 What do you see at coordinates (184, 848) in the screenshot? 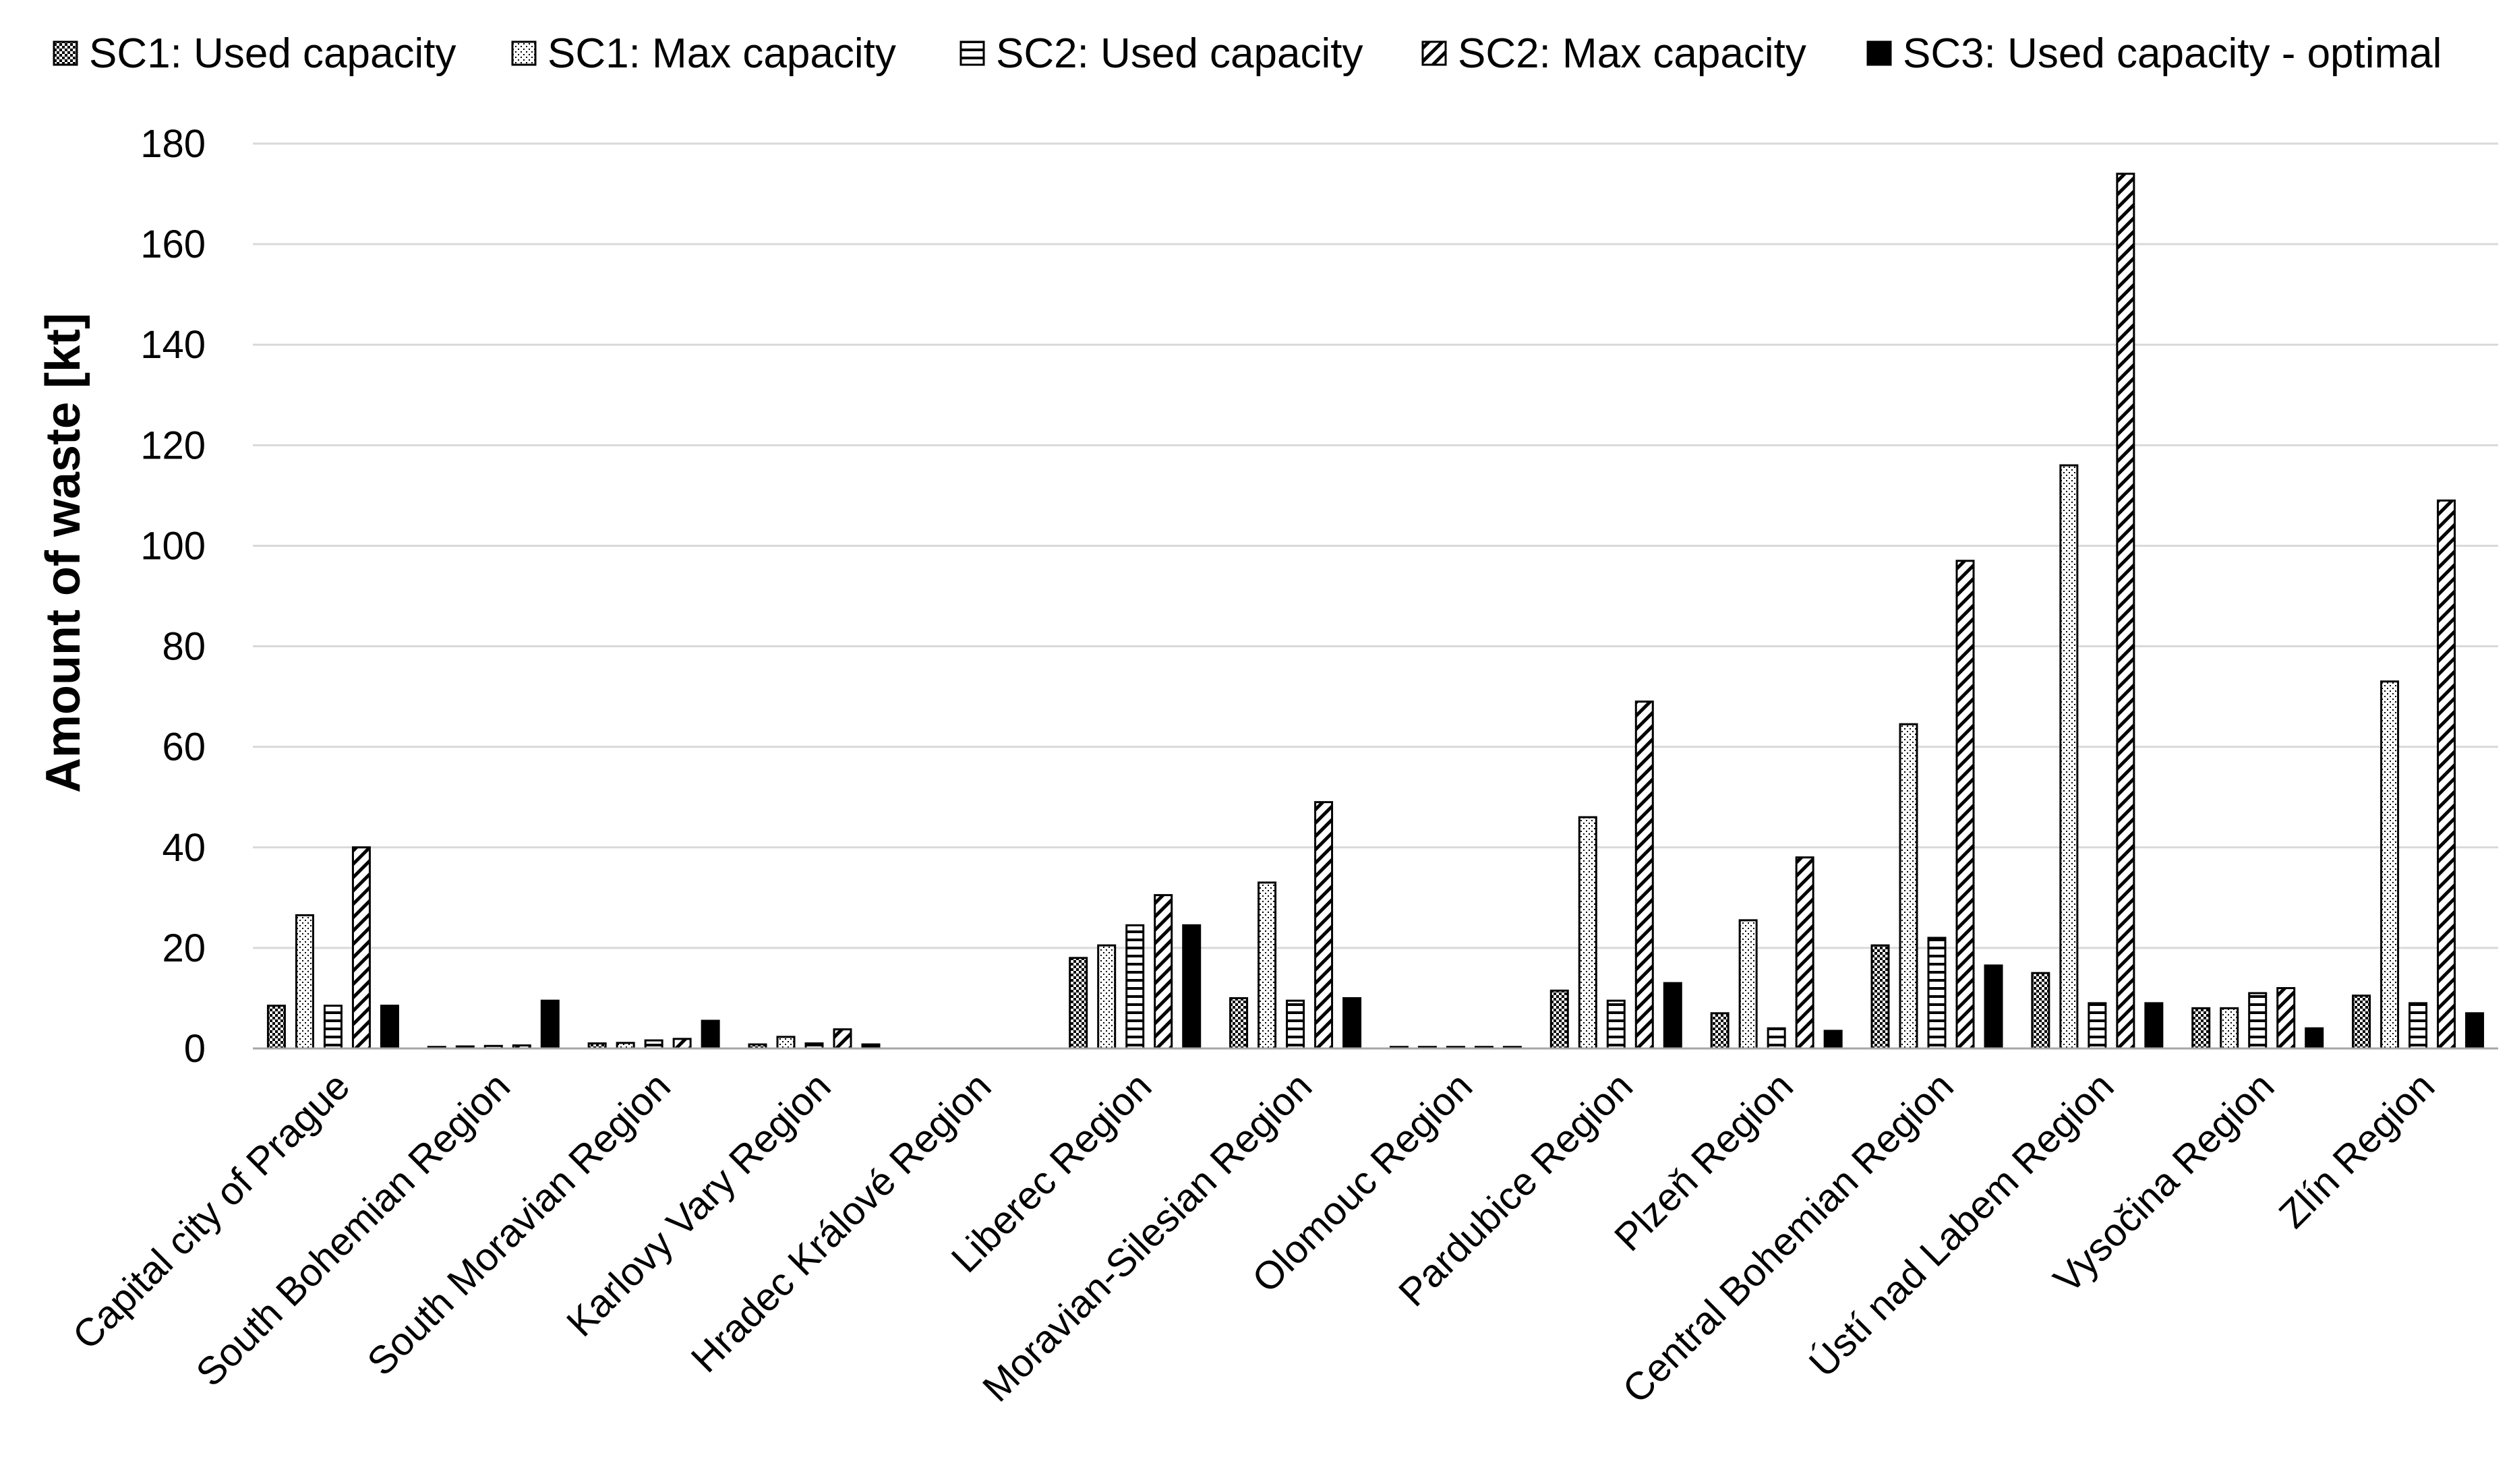
I see `y-tick-label: 40` at bounding box center [184, 848].